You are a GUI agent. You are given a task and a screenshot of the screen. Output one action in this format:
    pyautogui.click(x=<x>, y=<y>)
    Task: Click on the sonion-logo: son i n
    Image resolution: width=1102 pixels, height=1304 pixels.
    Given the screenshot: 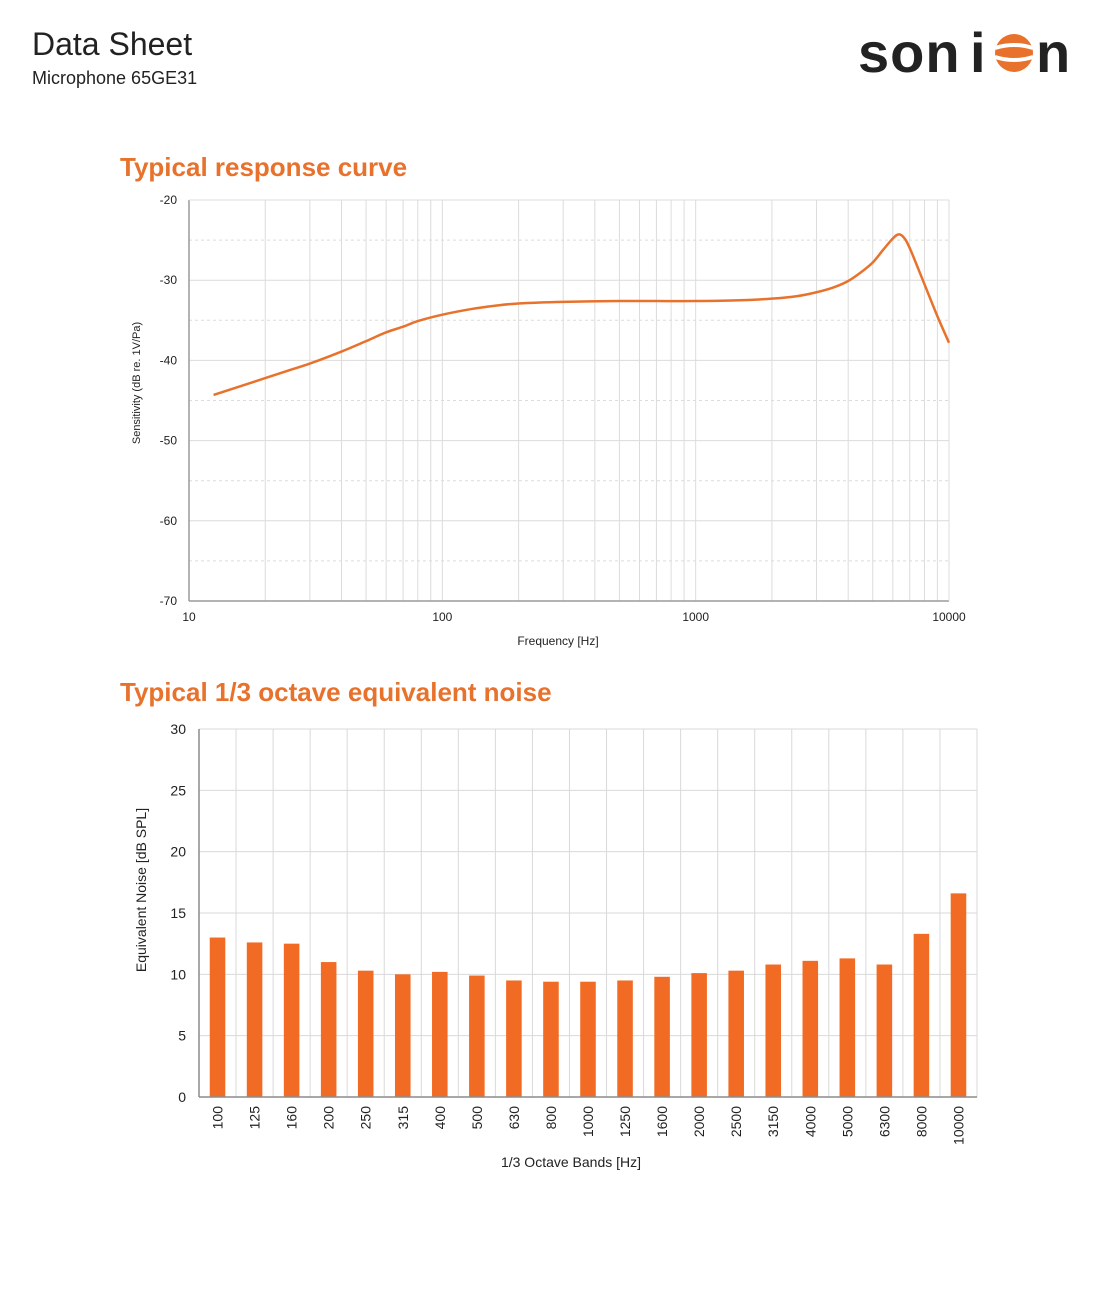 What is the action you would take?
    pyautogui.click(x=964, y=53)
    